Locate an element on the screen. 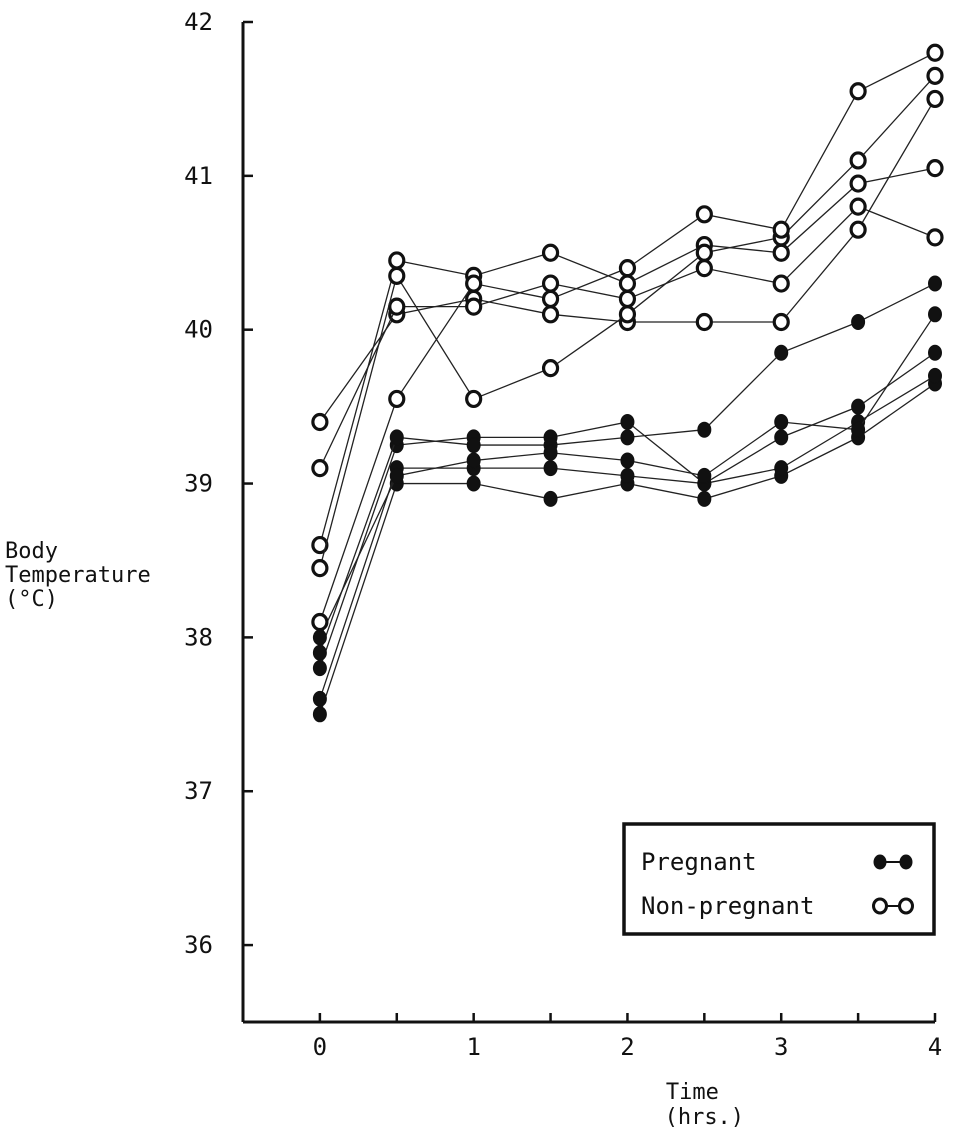  x-axis-title-line: (hrs.) is located at coordinates (704, 1117).